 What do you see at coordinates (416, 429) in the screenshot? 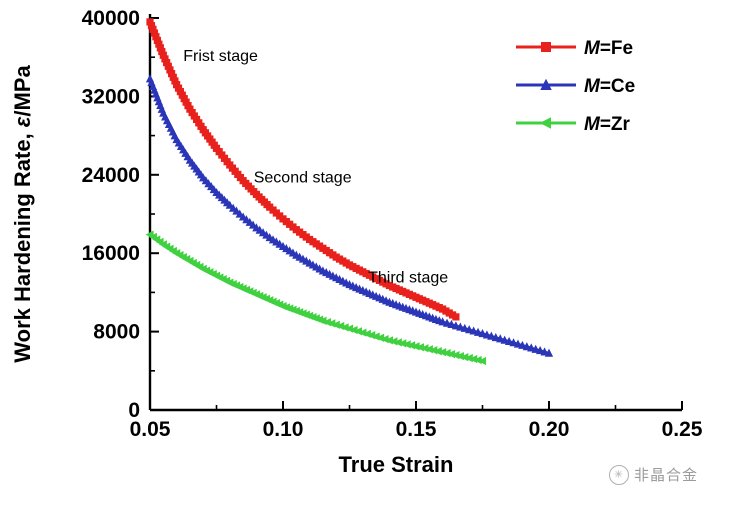
I see `x-tick-label: 0.15` at bounding box center [416, 429].